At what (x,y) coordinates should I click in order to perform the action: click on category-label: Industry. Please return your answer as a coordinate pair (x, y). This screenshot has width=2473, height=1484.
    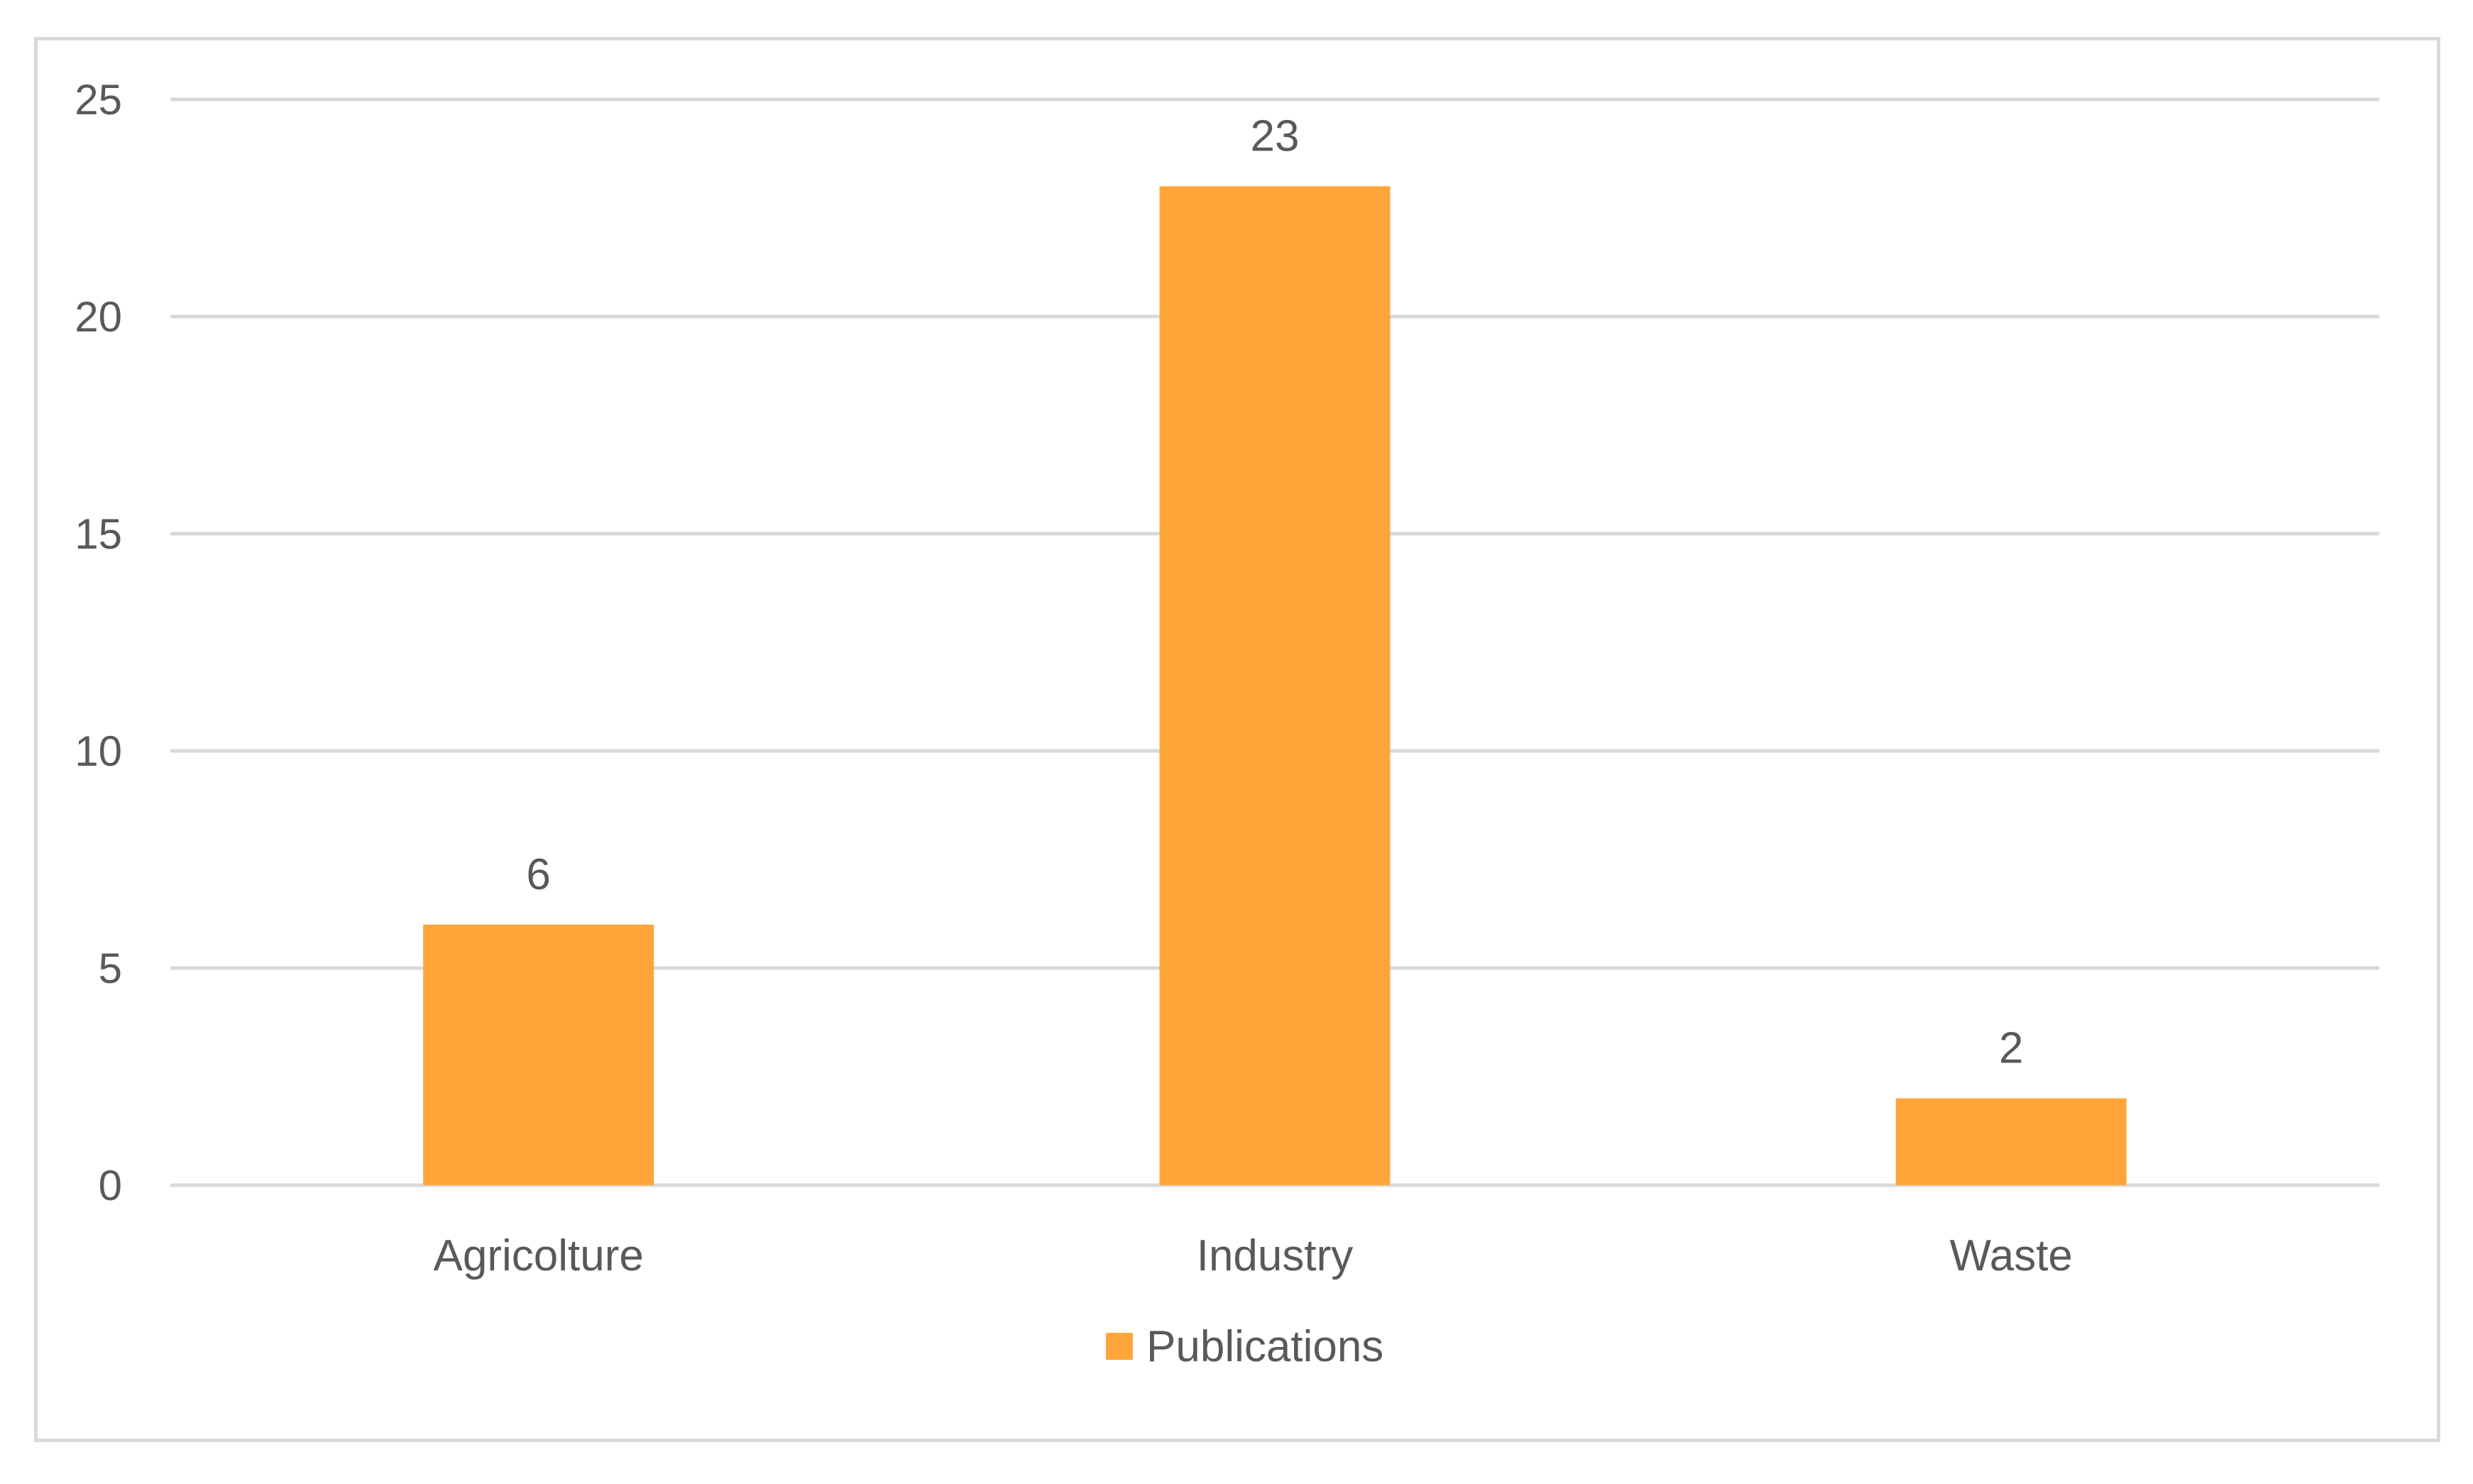
    Looking at the image, I should click on (1275, 1255).